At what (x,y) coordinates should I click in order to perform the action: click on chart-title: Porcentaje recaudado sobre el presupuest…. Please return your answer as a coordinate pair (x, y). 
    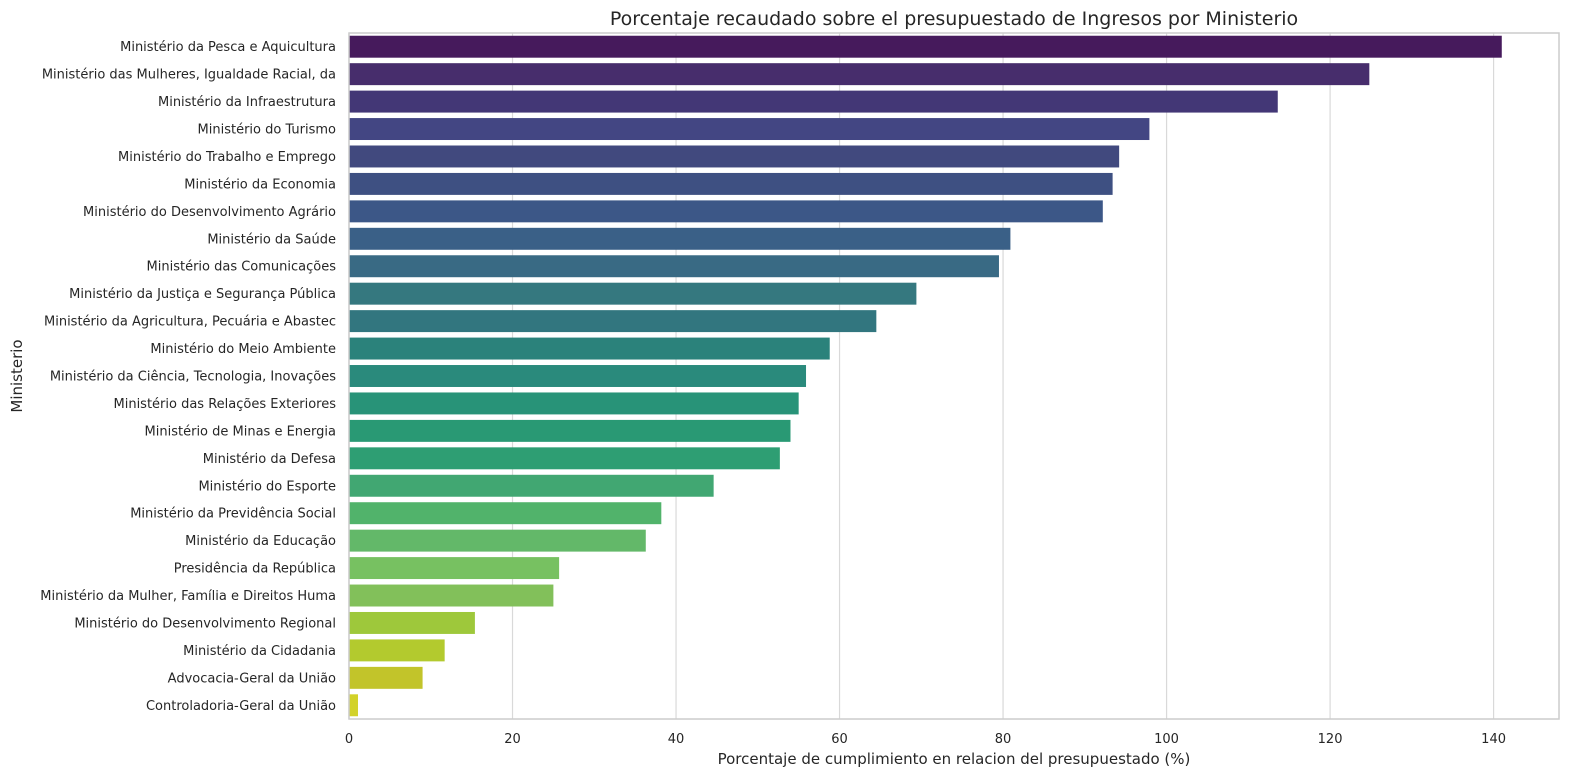
    Looking at the image, I should click on (954, 19).